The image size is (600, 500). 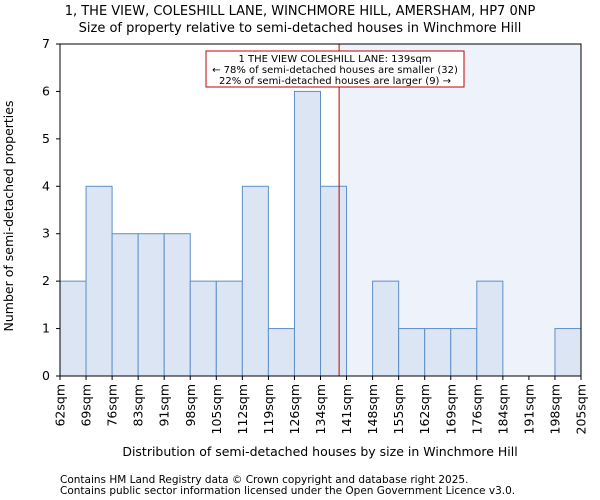 I want to click on y-tick-label: 3, so click(x=46, y=233).